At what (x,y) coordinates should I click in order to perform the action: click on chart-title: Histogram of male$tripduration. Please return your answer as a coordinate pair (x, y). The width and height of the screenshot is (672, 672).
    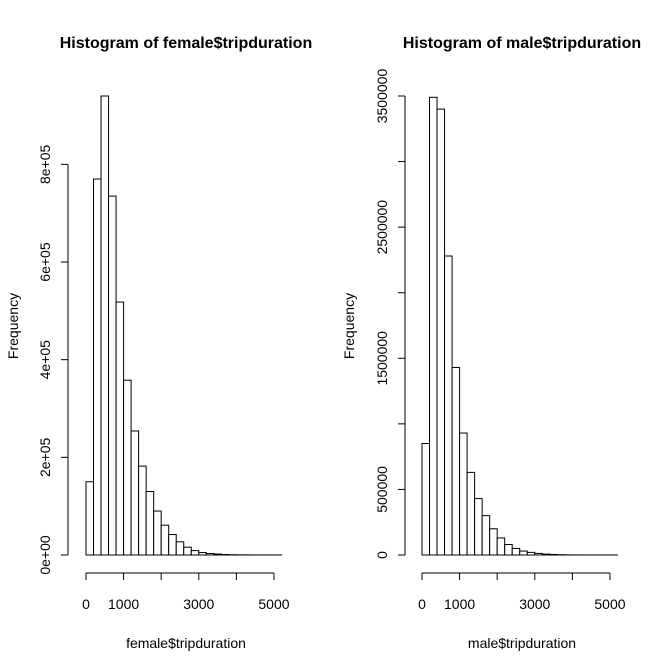
    Looking at the image, I should click on (522, 43).